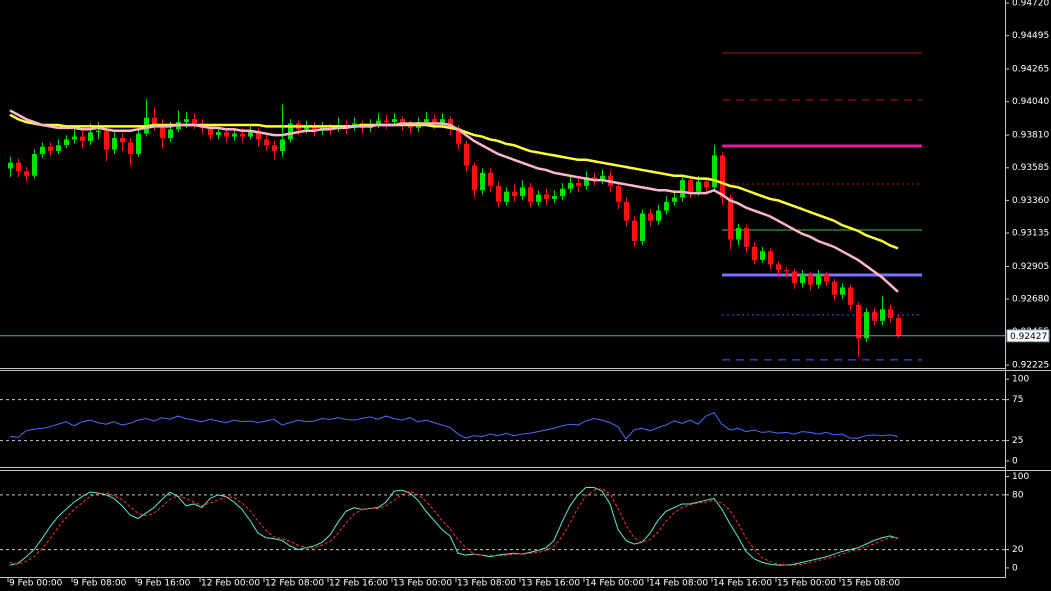 The width and height of the screenshot is (1051, 591). I want to click on y-tick-label: 0.93585, so click(1030, 168).